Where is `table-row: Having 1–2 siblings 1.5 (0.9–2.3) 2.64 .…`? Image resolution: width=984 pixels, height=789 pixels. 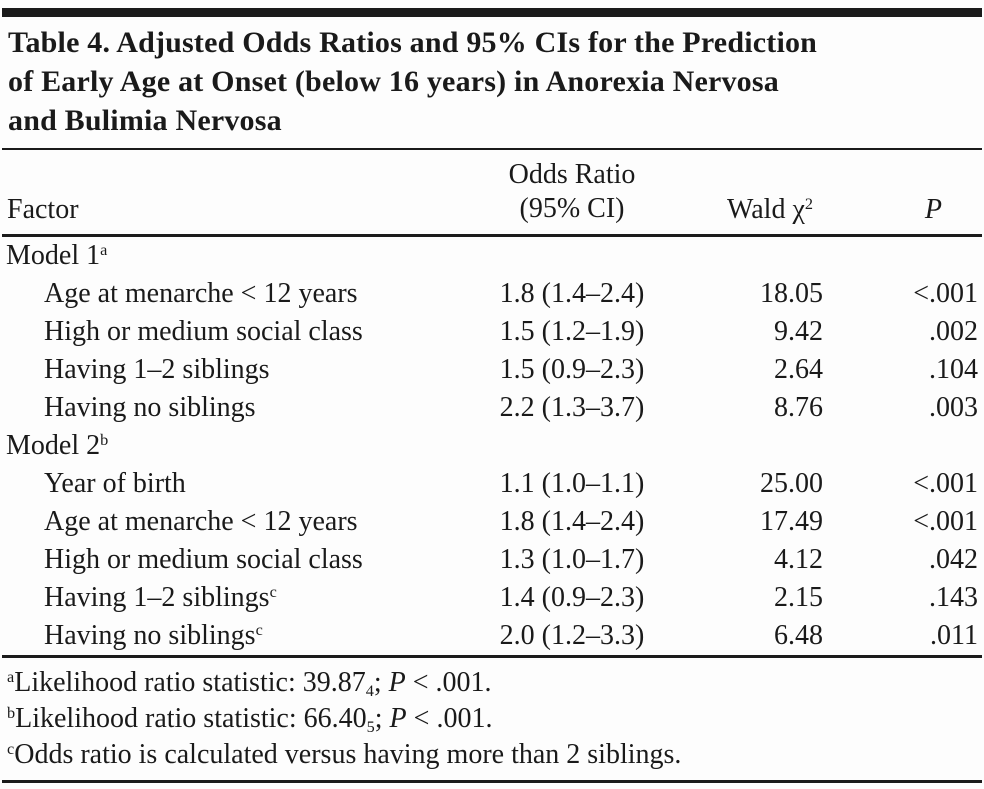 table-row: Having 1–2 siblings 1.5 (0.9–2.3) 2.64 .… is located at coordinates (492, 370).